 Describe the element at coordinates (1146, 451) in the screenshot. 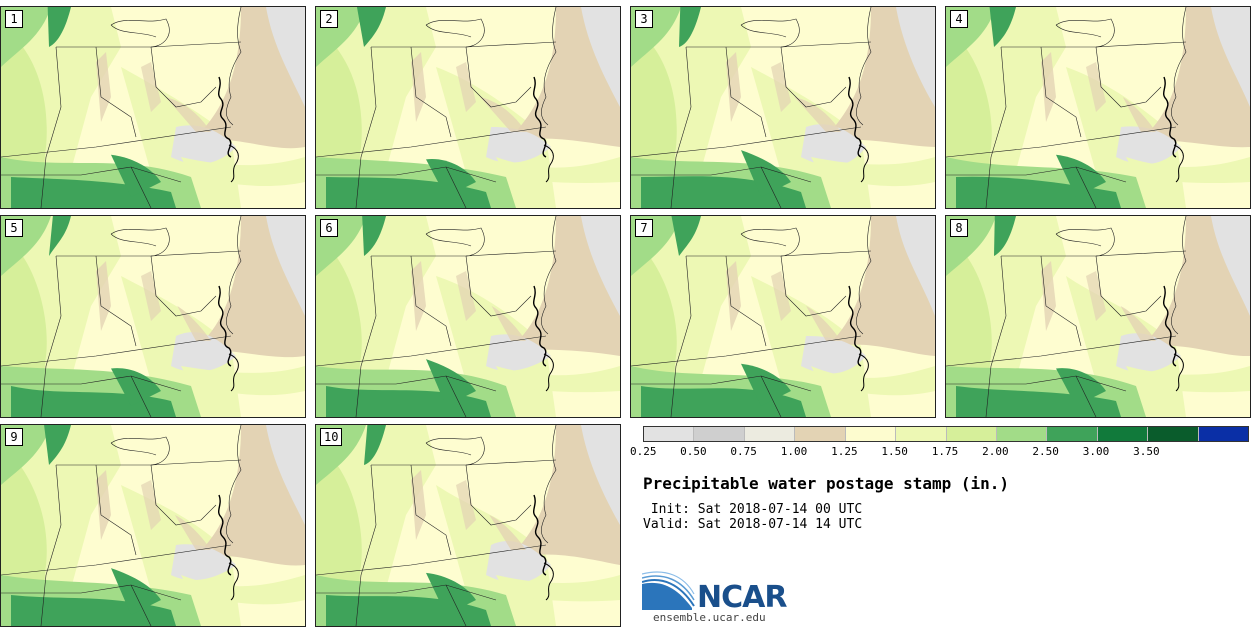

I see `colorbar-tick-label: 3.50` at that location.